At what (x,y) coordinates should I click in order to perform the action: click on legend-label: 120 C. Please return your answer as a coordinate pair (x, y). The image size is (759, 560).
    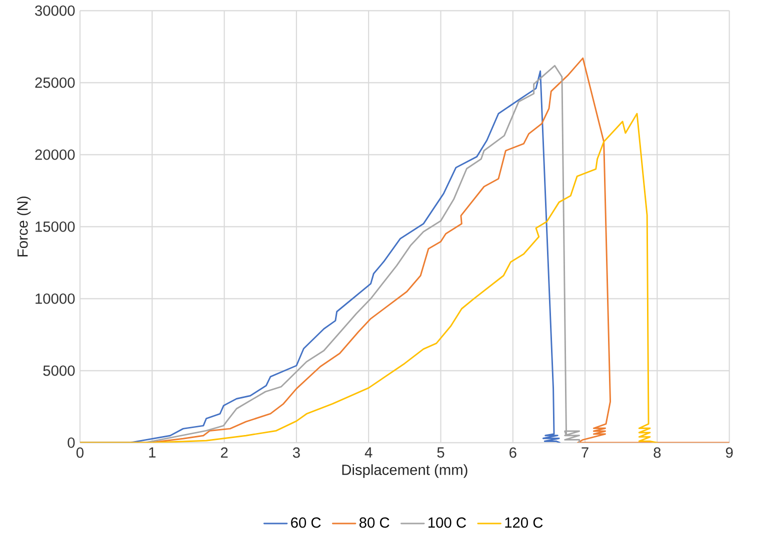
    Looking at the image, I should click on (524, 522).